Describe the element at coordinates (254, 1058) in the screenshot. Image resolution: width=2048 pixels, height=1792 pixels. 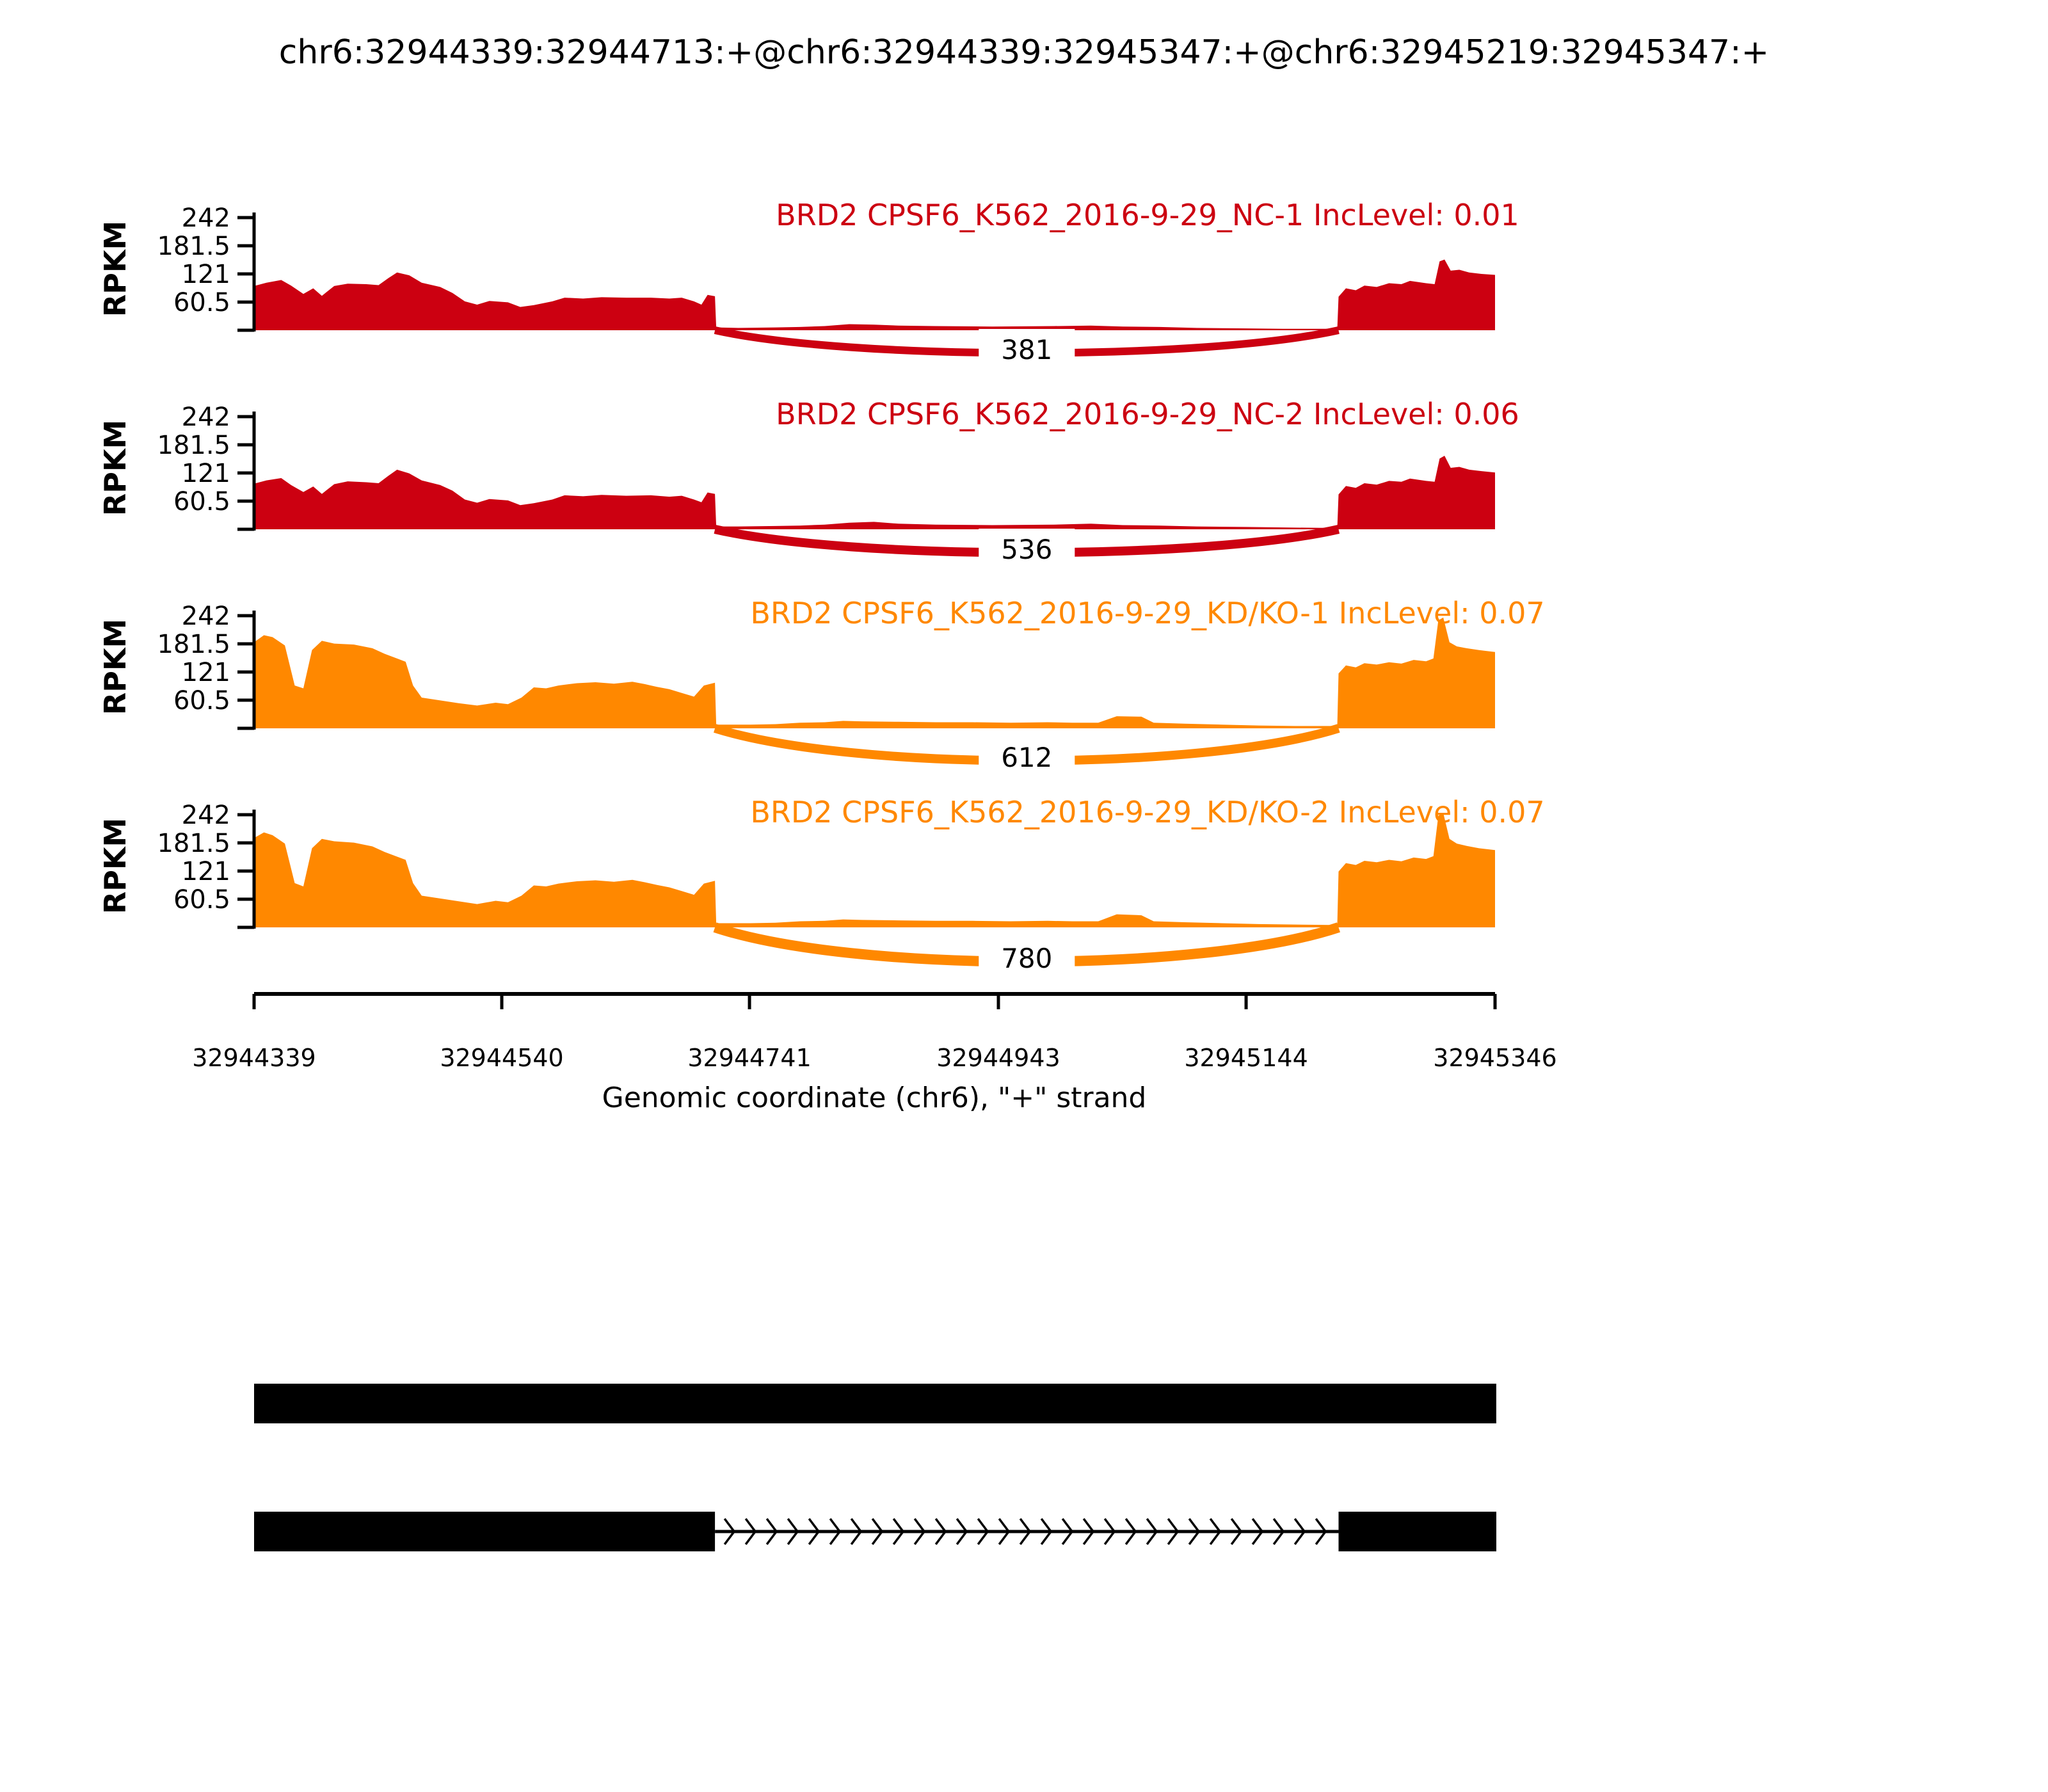
I see `x-tick-label: 32944339` at that location.